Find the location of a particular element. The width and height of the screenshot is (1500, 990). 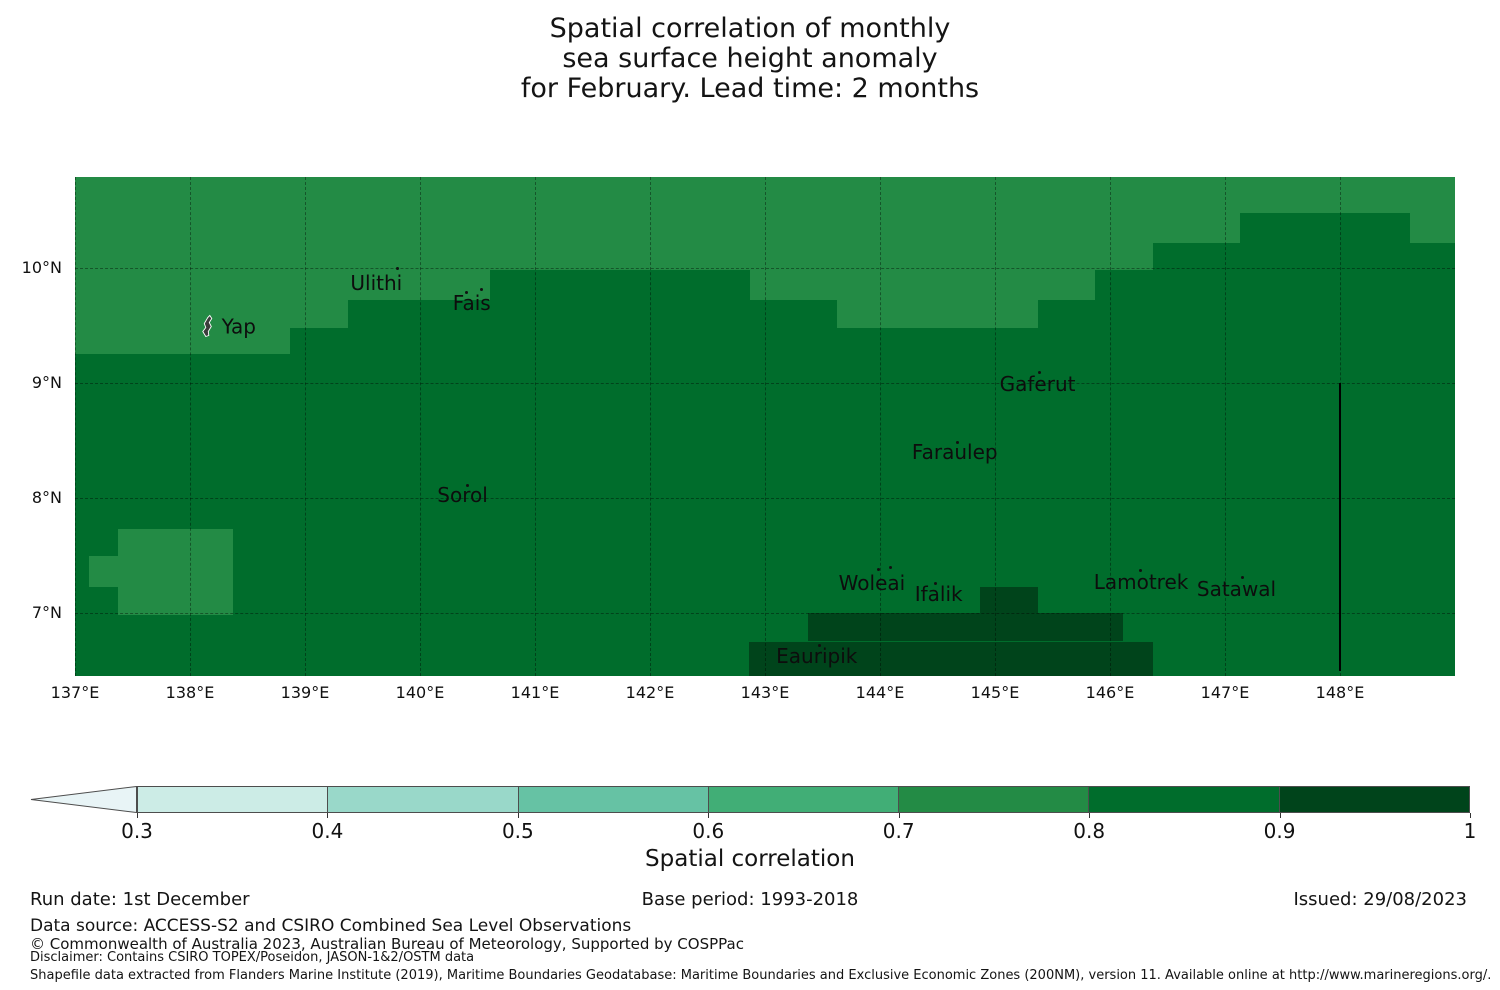

island-label: Eauripik is located at coordinates (816, 656).